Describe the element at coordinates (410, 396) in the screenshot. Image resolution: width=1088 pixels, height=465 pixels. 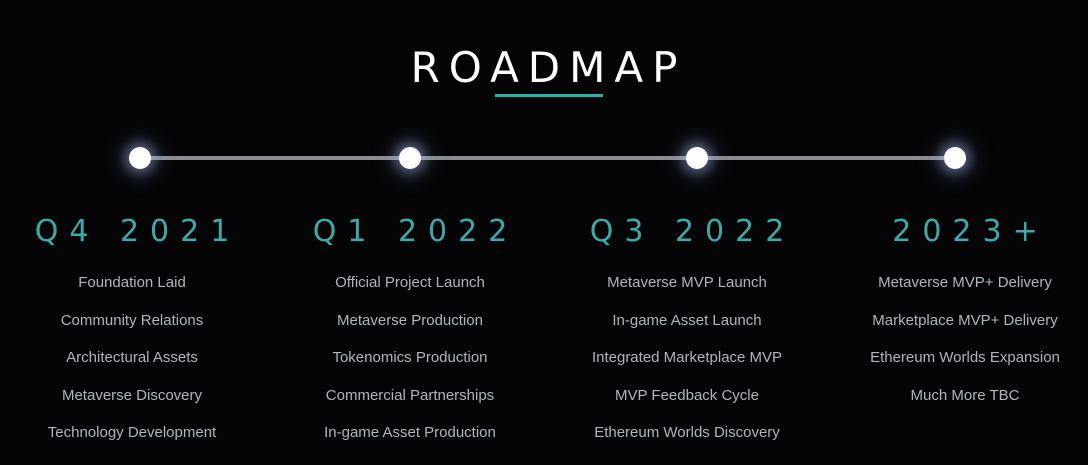
I see `milestone-item: Commercial Partnerships` at that location.